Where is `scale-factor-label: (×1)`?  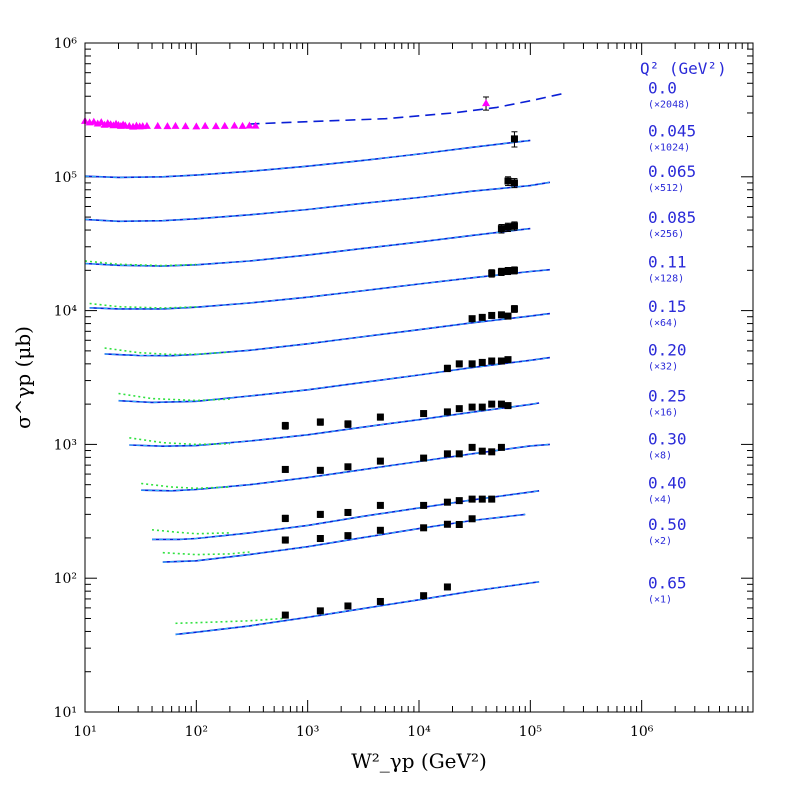
scale-factor-label: (×1) is located at coordinates (660, 599).